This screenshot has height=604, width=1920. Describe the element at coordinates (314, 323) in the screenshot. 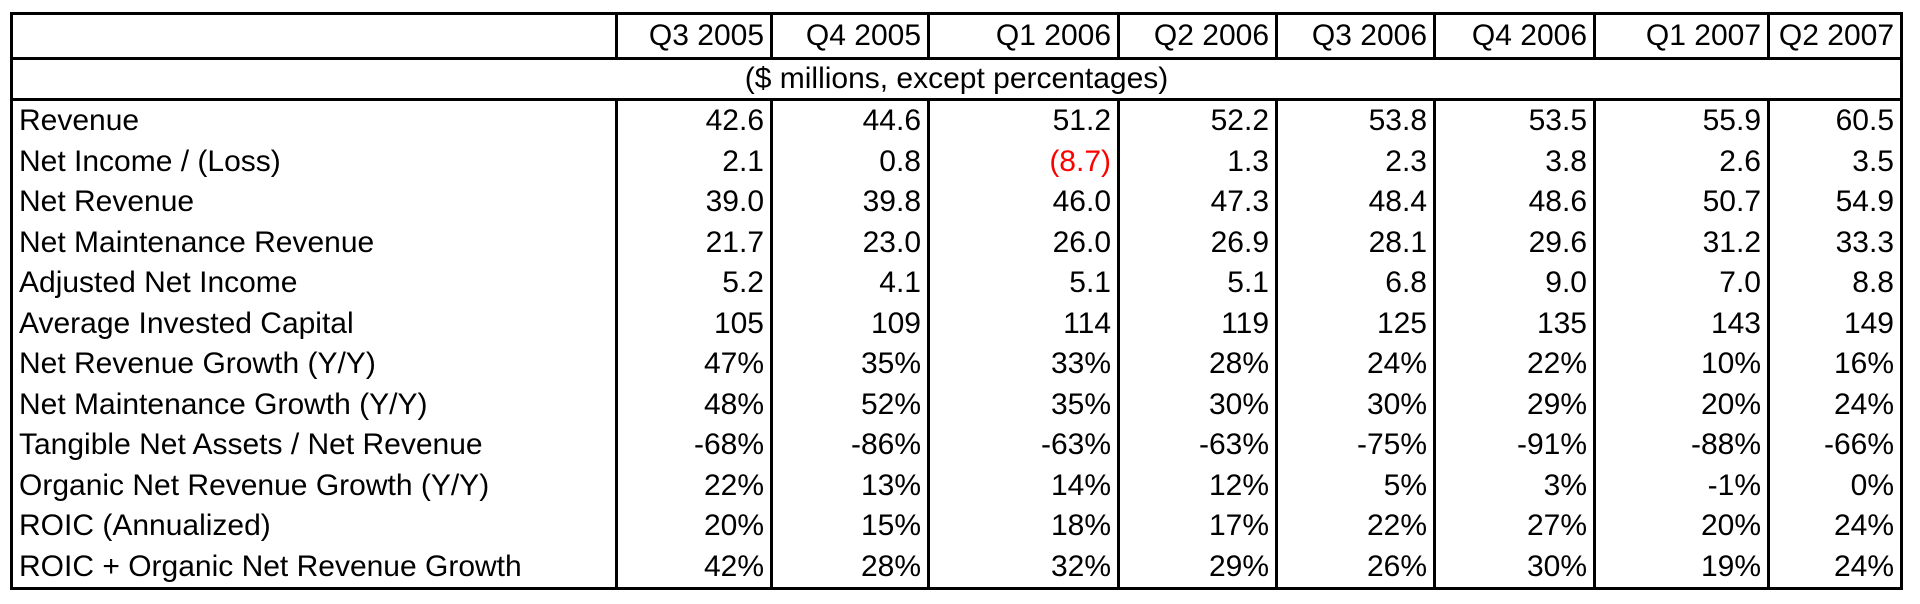

I see `row-label: Average Invested Capital` at that location.